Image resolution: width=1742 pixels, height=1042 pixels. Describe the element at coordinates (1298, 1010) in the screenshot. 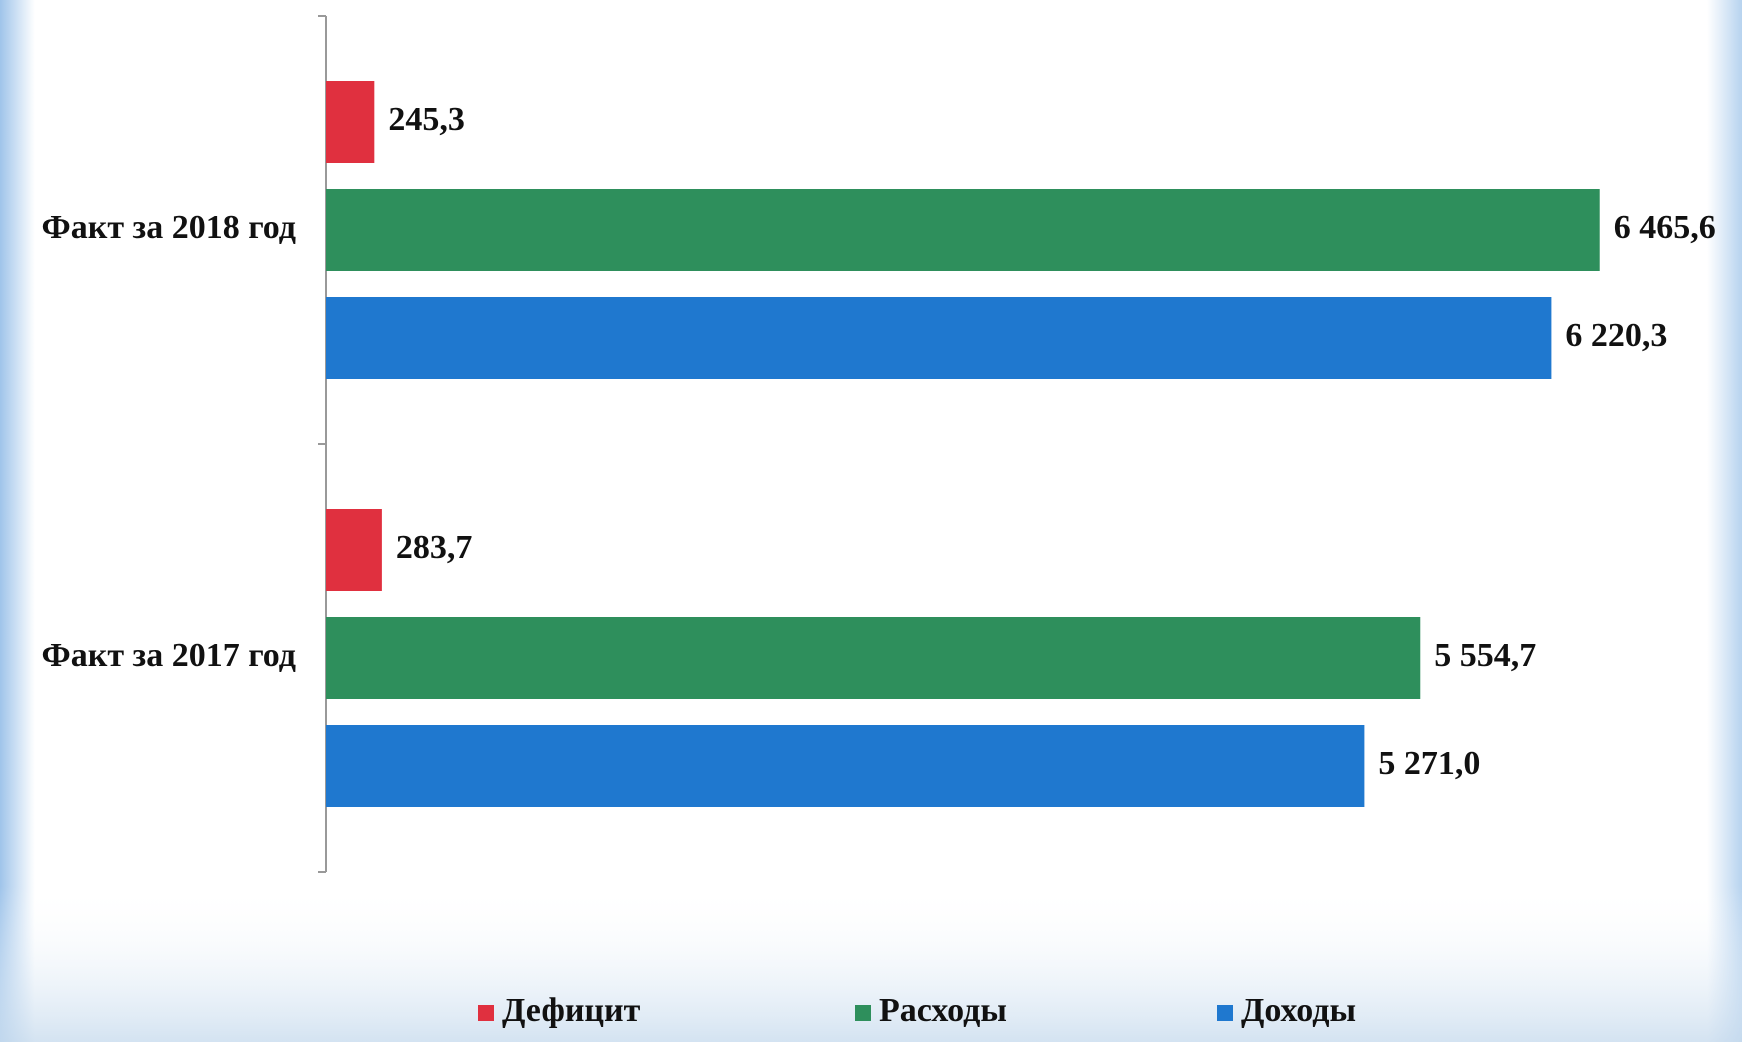

I see `legend-label: Доходы` at that location.